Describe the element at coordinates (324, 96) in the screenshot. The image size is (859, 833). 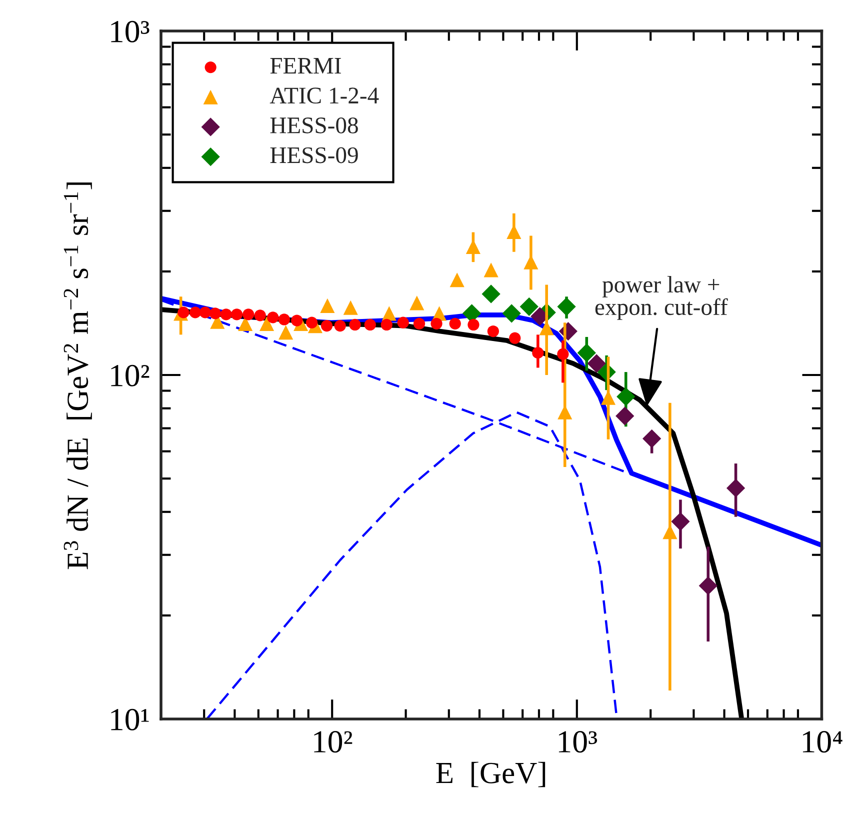
I see `legend-label: ATIC 1-2-4` at that location.